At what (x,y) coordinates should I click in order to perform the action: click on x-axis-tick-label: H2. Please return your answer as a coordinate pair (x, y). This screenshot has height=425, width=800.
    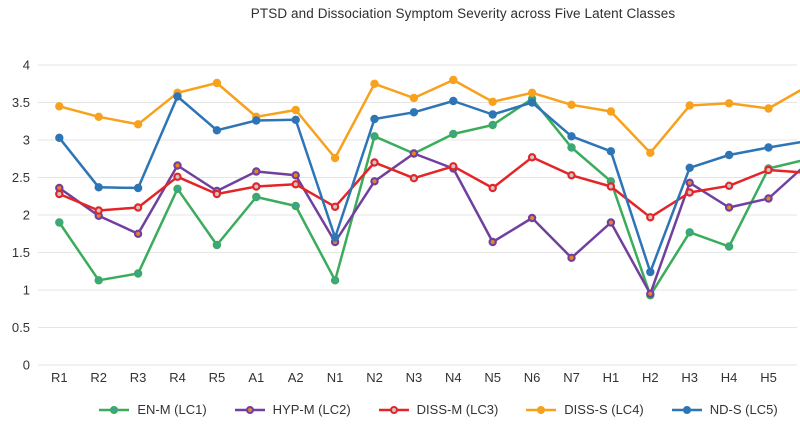
    Looking at the image, I should click on (650, 377).